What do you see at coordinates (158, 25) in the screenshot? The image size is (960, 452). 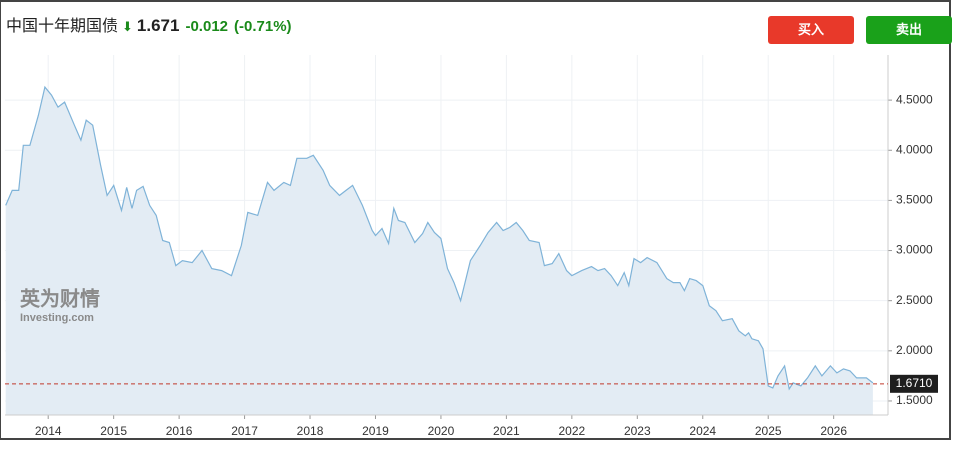 I see `price: 1.671` at bounding box center [158, 25].